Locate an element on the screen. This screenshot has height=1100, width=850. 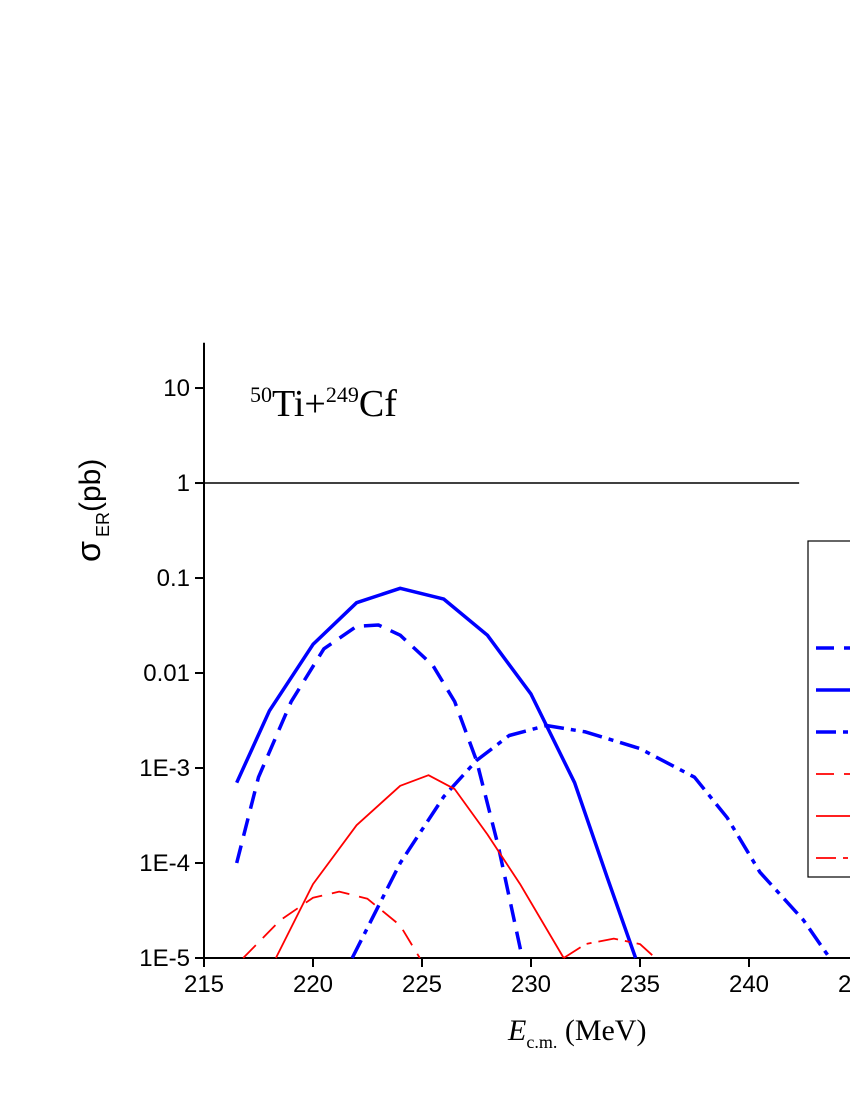
y-axis-label: σ ER(pb) is located at coordinates (91, 510).